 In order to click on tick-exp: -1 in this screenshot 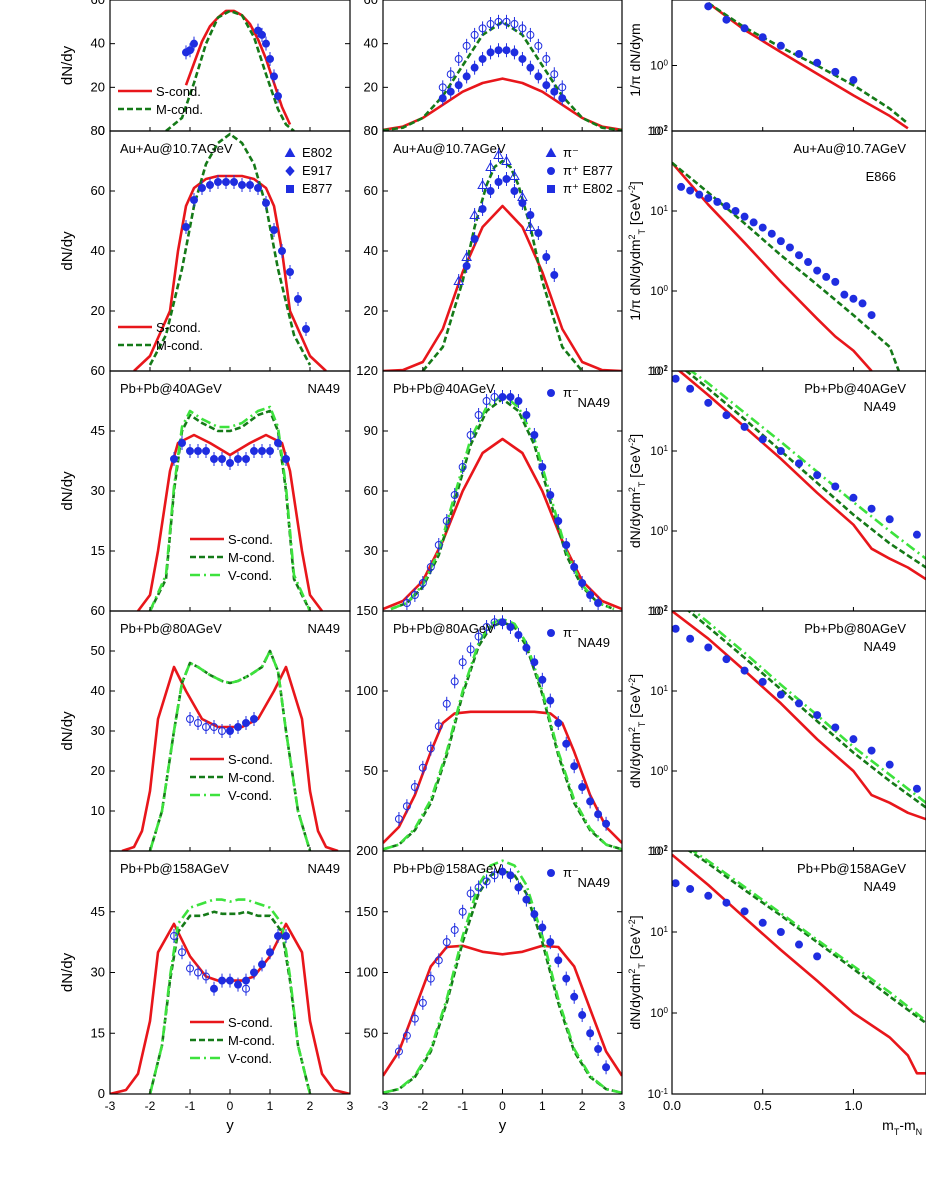, I will do `click(665, 128)`.